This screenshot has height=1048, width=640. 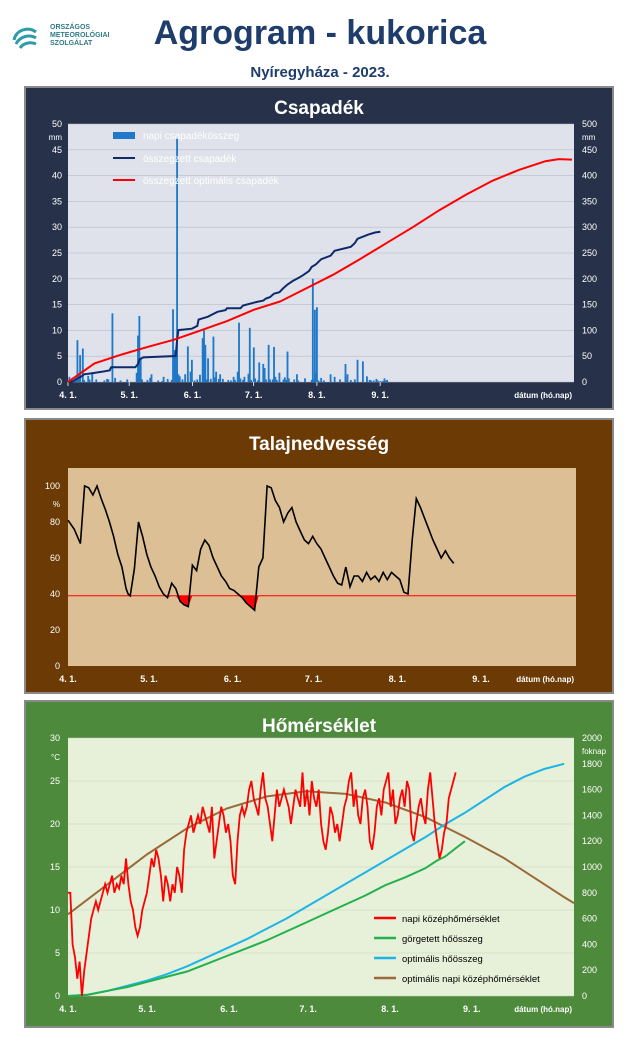 I want to click on soil-moisture-title: Talajnedvesség, so click(x=319, y=444).